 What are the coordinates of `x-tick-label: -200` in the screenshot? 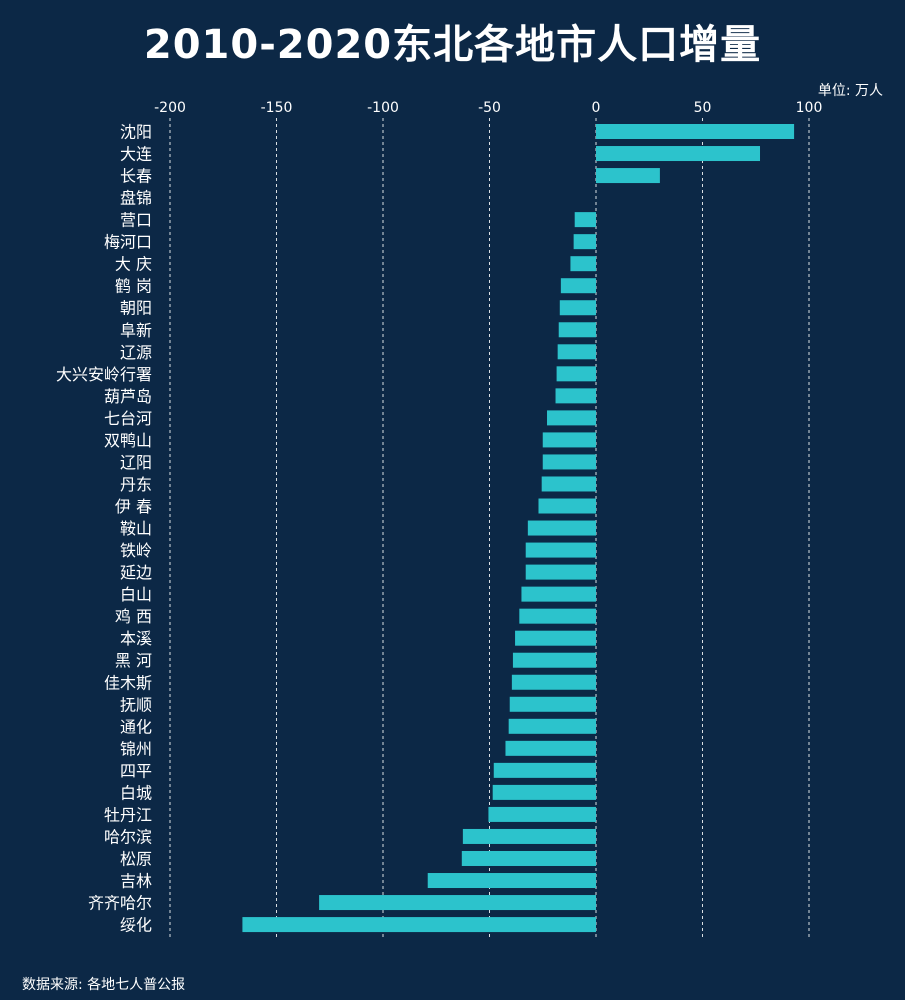 It's located at (170, 108).